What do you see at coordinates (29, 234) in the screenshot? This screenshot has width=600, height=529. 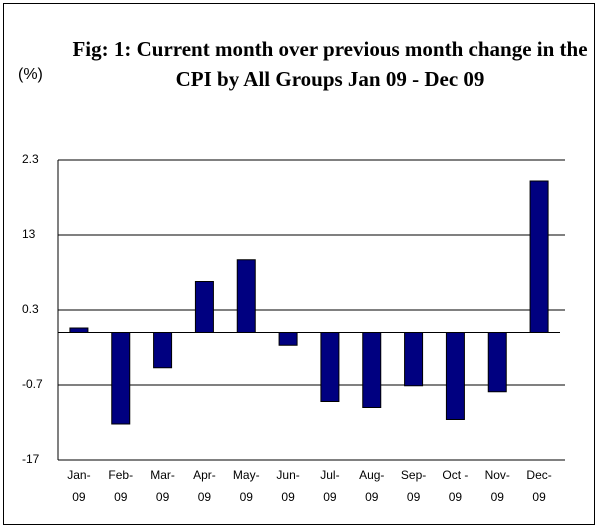 I see `y-tick-label: 13` at bounding box center [29, 234].